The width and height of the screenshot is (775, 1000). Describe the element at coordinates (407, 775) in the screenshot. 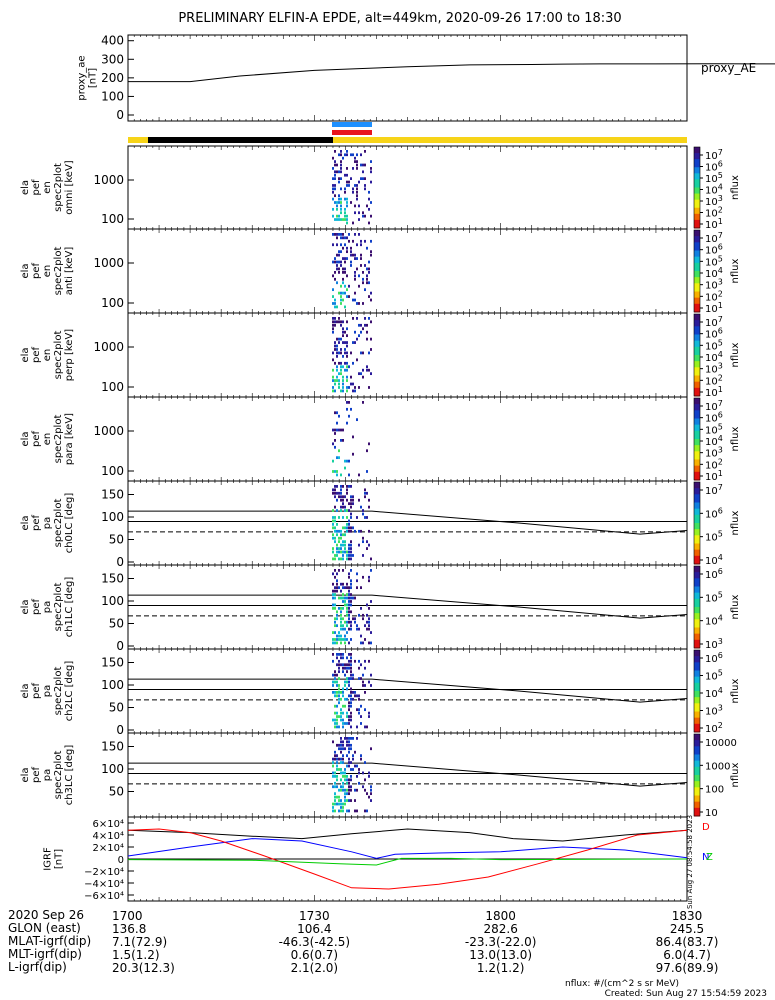

I see `pitch-panel-frame` at that location.